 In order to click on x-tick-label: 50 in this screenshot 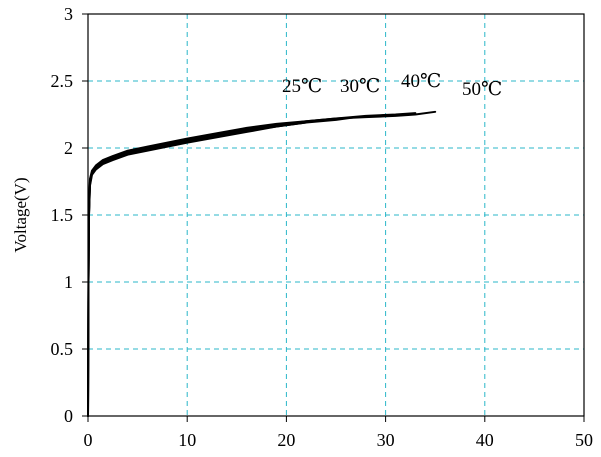, I will do `click(584, 440)`.